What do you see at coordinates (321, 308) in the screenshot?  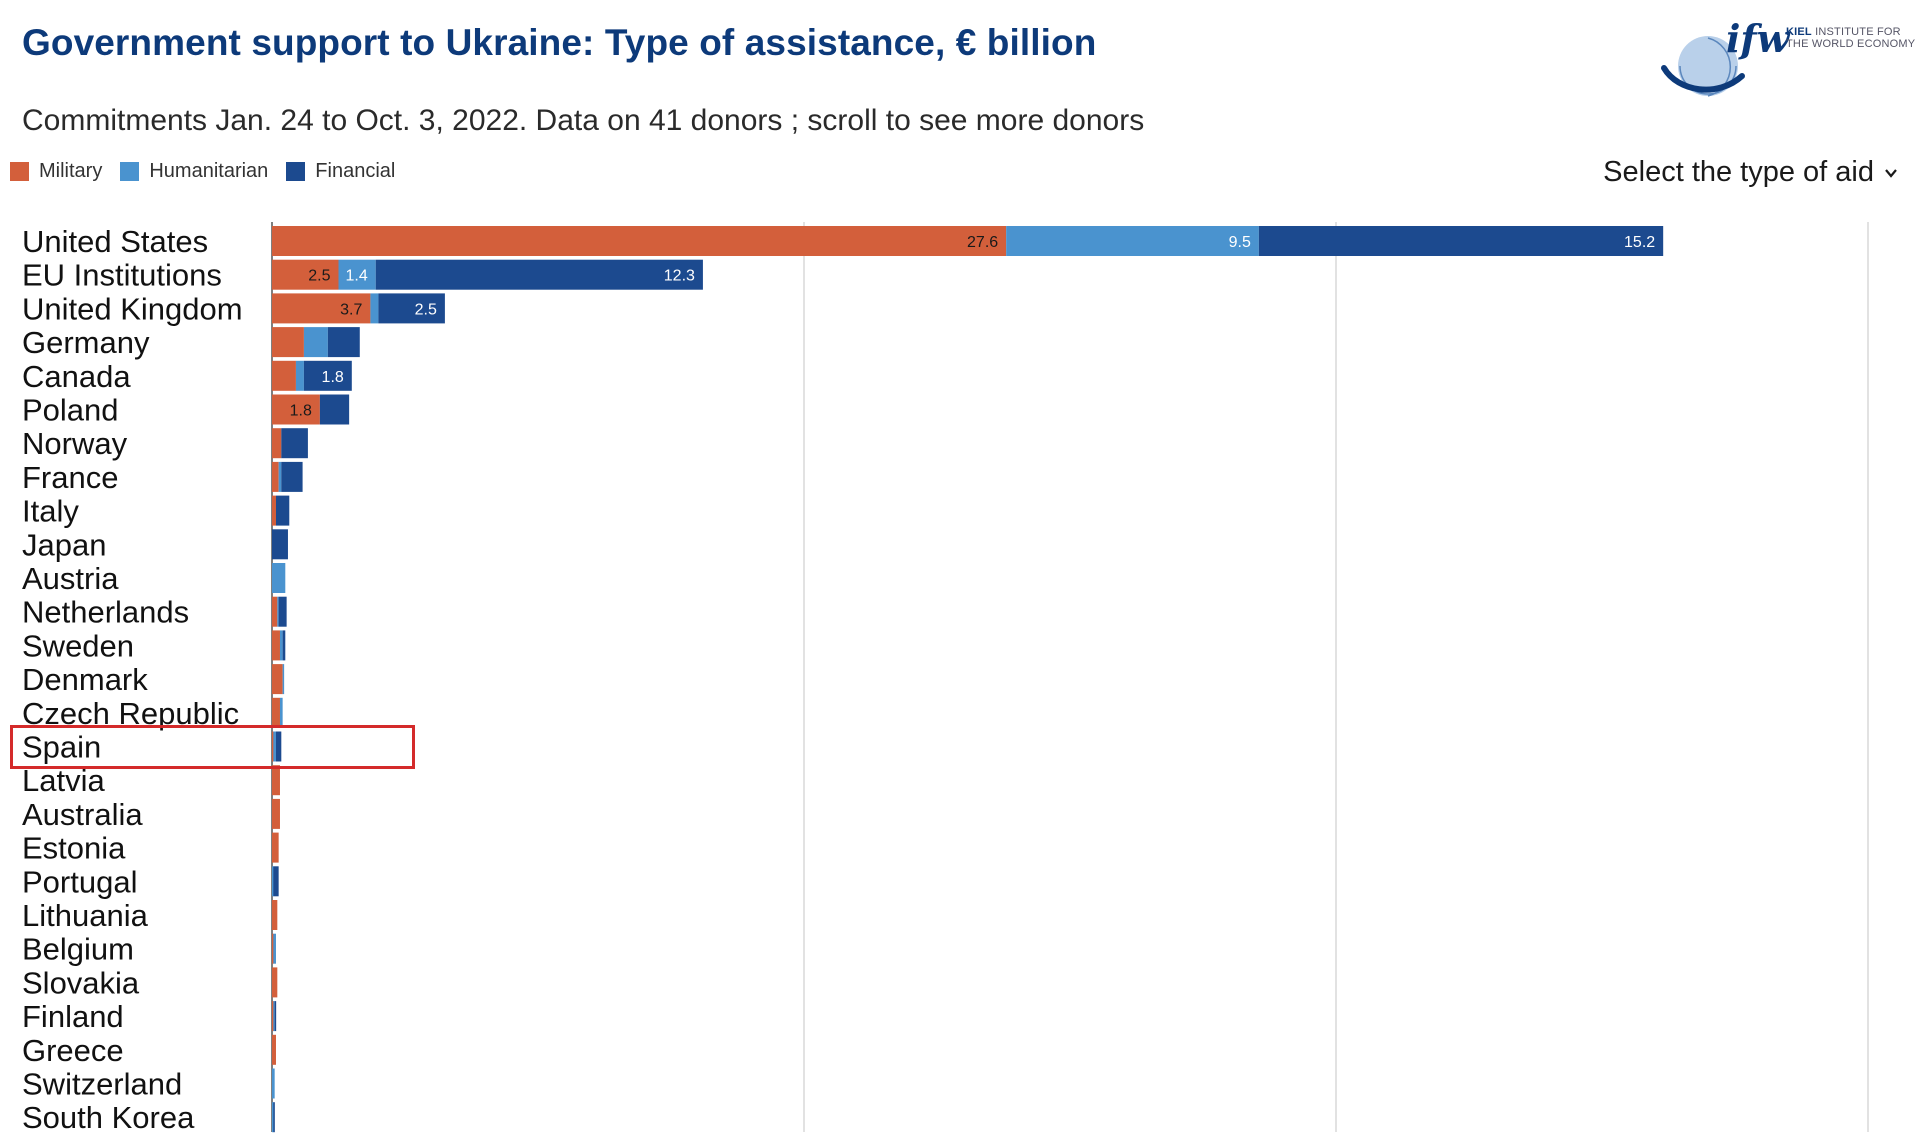 I see `bar-united-kingdom-military` at bounding box center [321, 308].